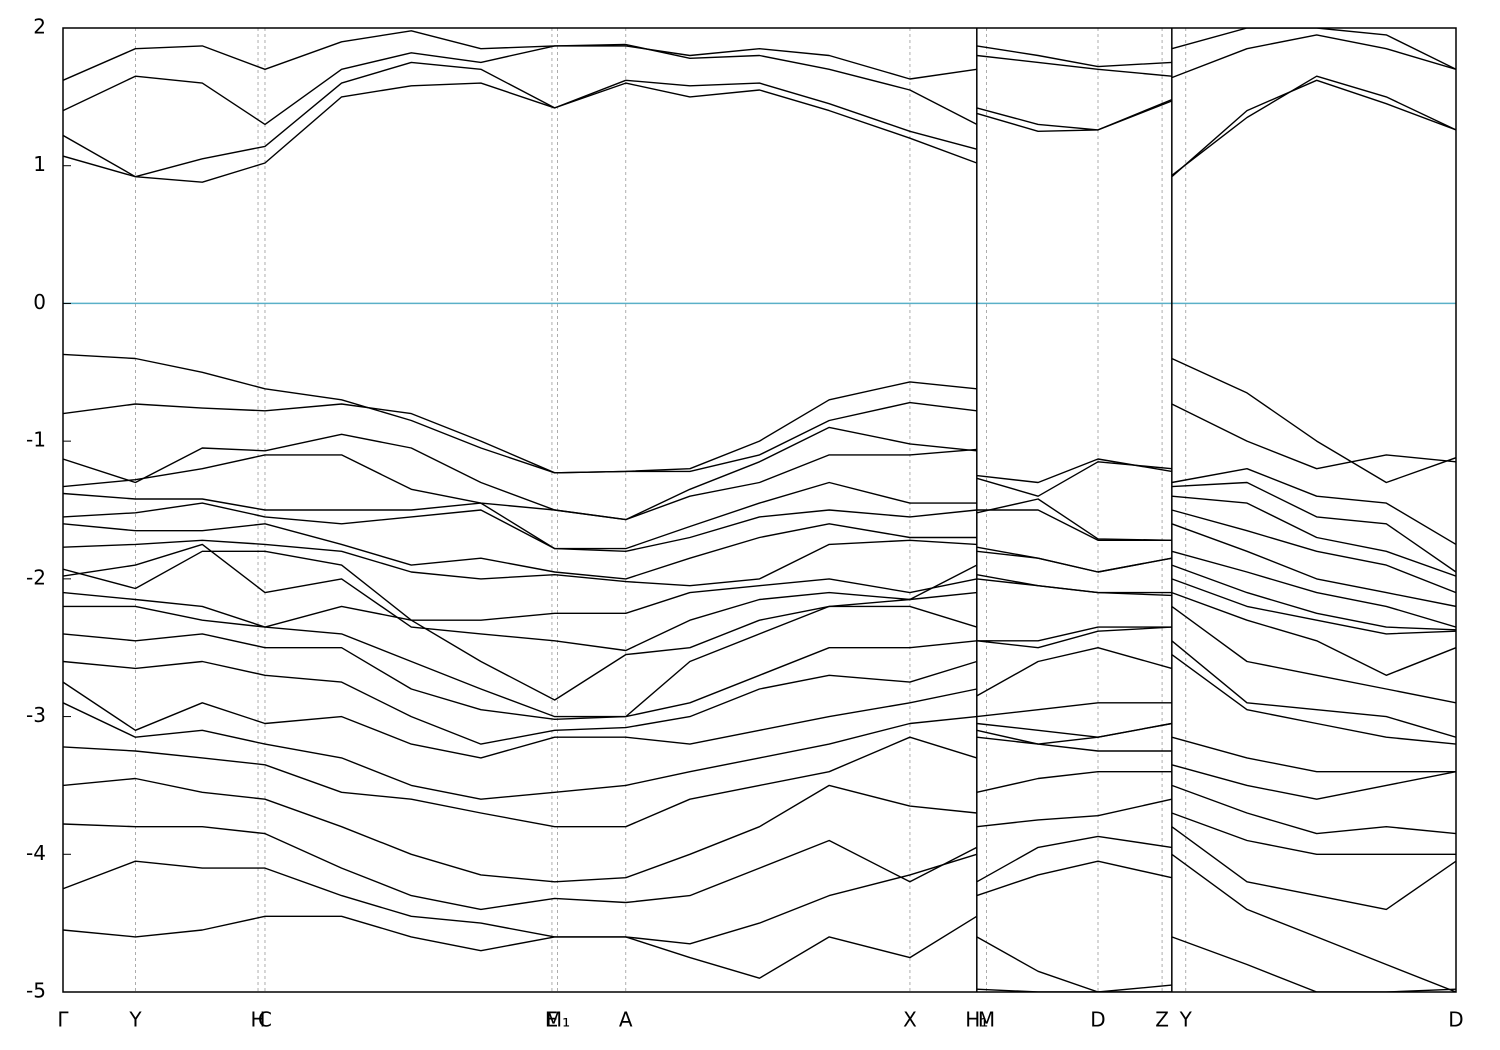 This screenshot has height=1050, width=1500. Describe the element at coordinates (1162, 1020) in the screenshot. I see `x-tick-label: Z` at that location.